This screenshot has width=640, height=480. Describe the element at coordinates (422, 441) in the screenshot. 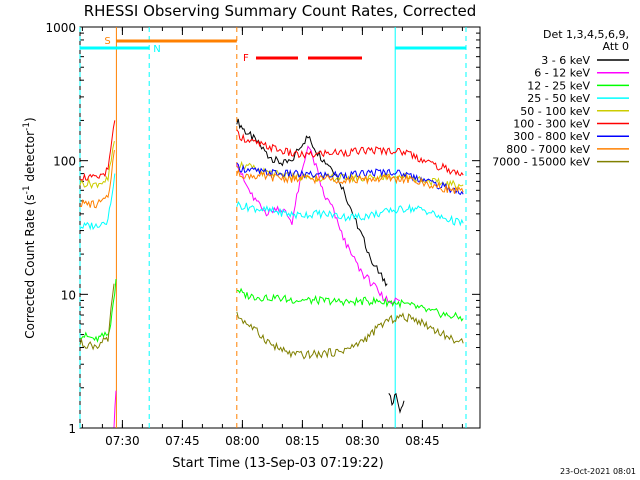

I see `x-tick-label: 08:45` at that location.